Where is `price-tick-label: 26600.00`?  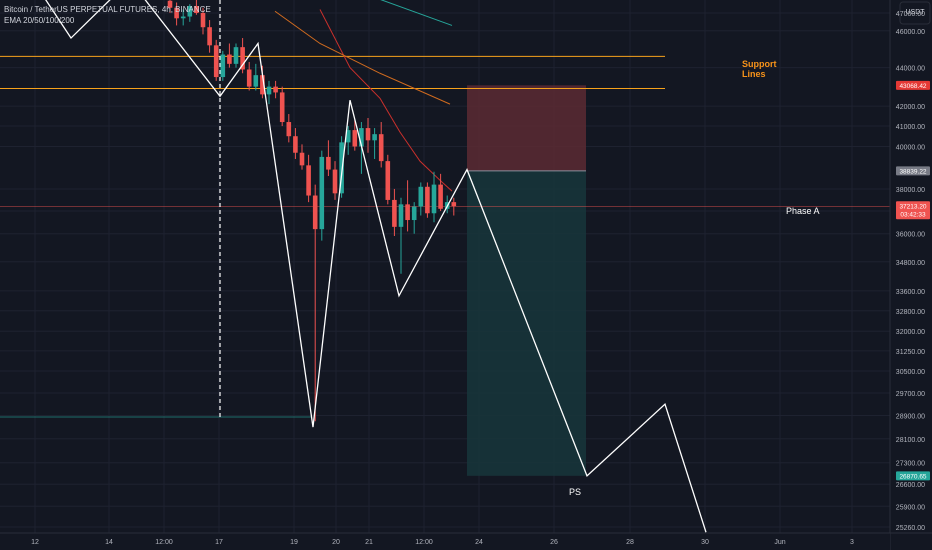
price-tick-label: 26600.00 is located at coordinates (910, 485).